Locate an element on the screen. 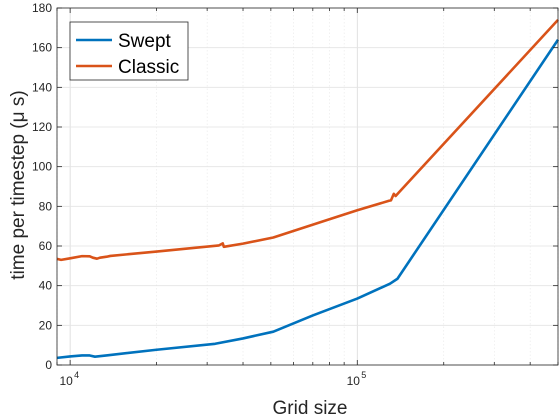 The height and width of the screenshot is (420, 560). legend: Swept Classic is located at coordinates (129, 51).